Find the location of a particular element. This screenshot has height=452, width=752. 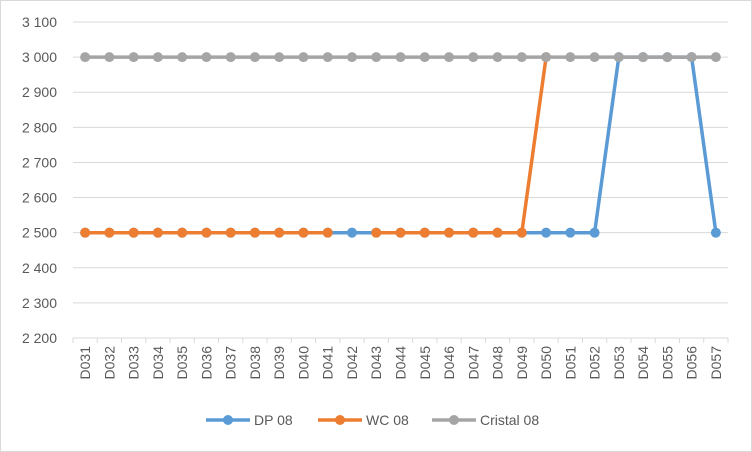

y-tick-label: 3 000 is located at coordinates (39, 57).